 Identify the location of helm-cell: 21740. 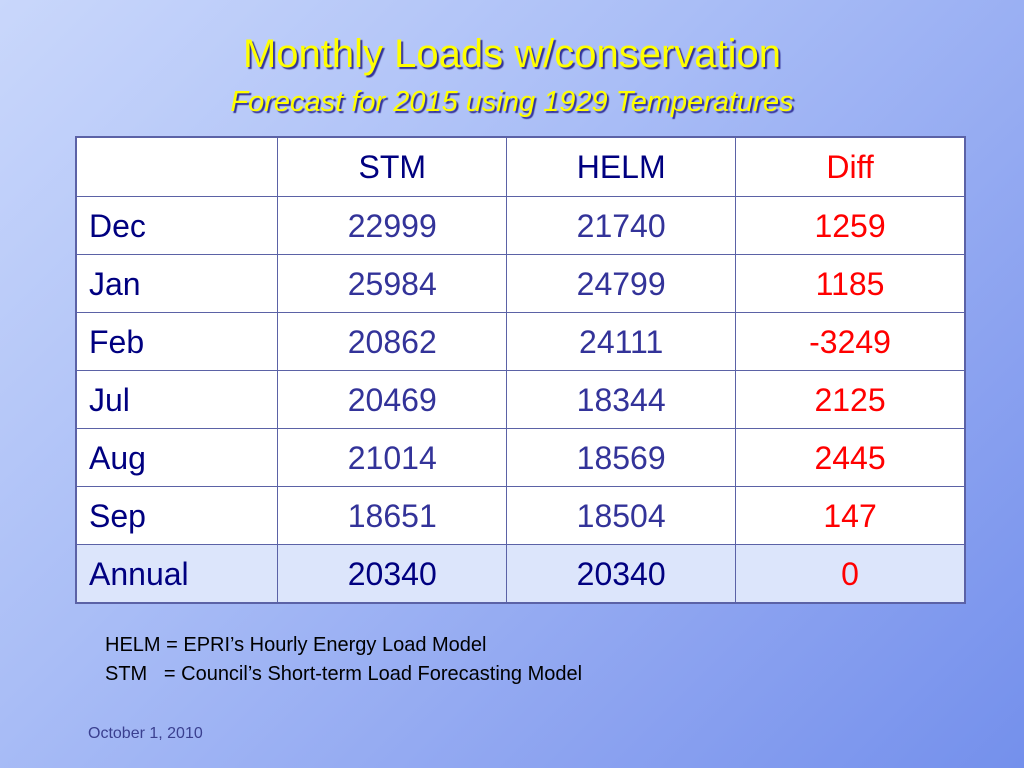
(621, 225).